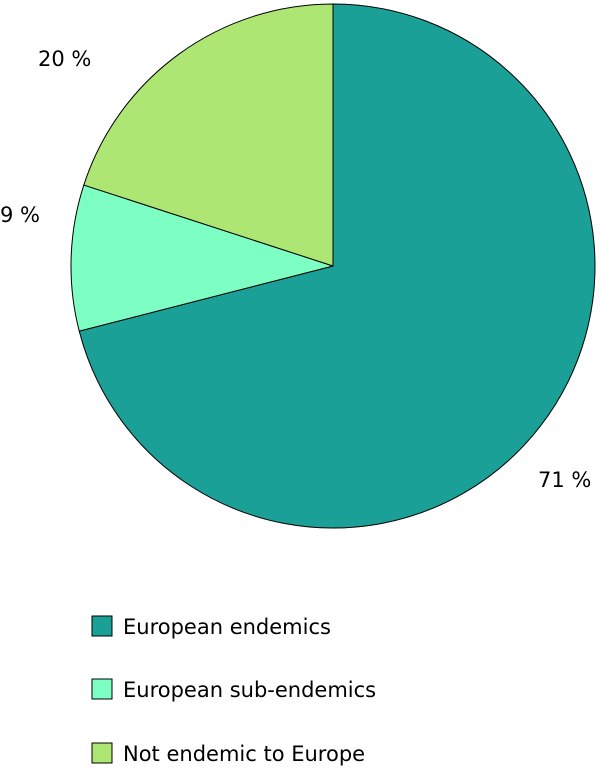 The height and width of the screenshot is (768, 601). What do you see at coordinates (244, 754) in the screenshot?
I see `legend-label-not-endemic: Not endemic to Europe` at bounding box center [244, 754].